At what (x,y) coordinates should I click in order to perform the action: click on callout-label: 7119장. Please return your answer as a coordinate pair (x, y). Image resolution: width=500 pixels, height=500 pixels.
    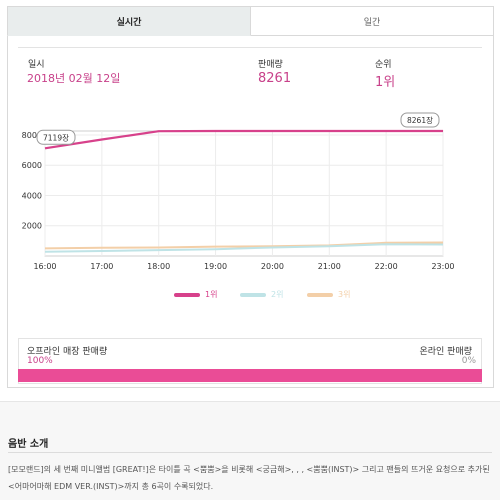
    Looking at the image, I should click on (56, 137).